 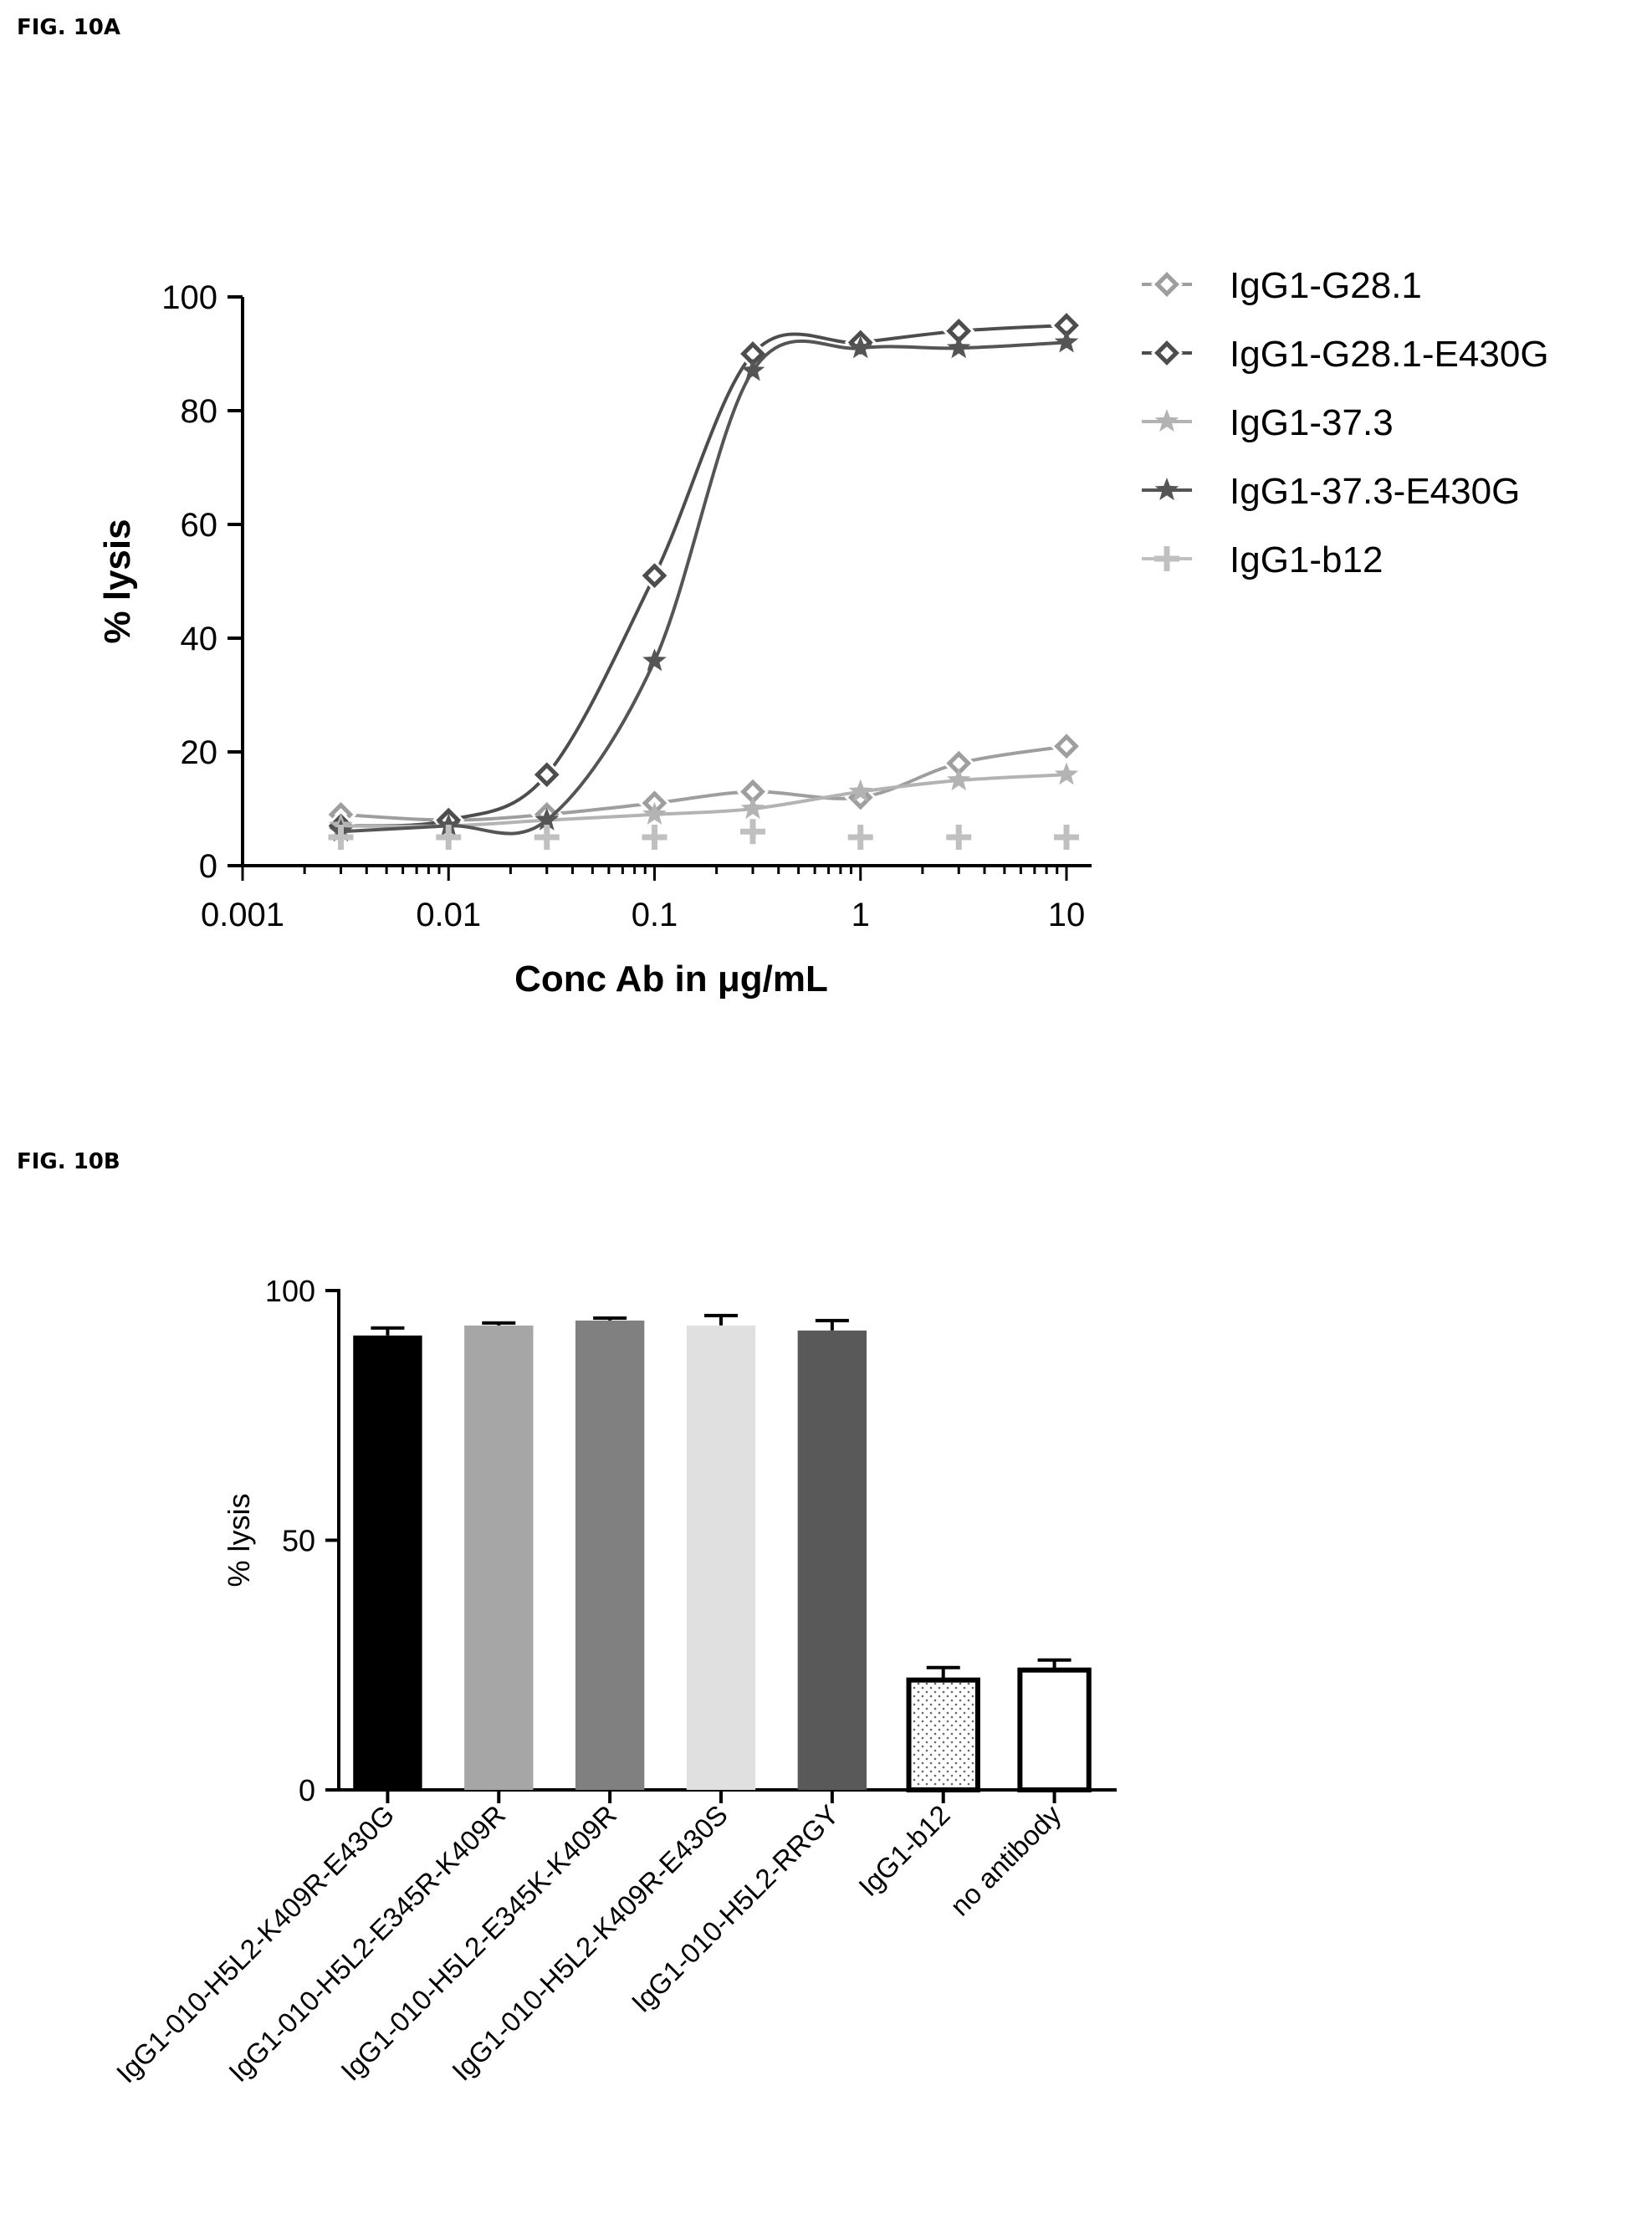 I want to click on legend-item: IgG1-G28.1-E430G, so click(x=1345, y=354).